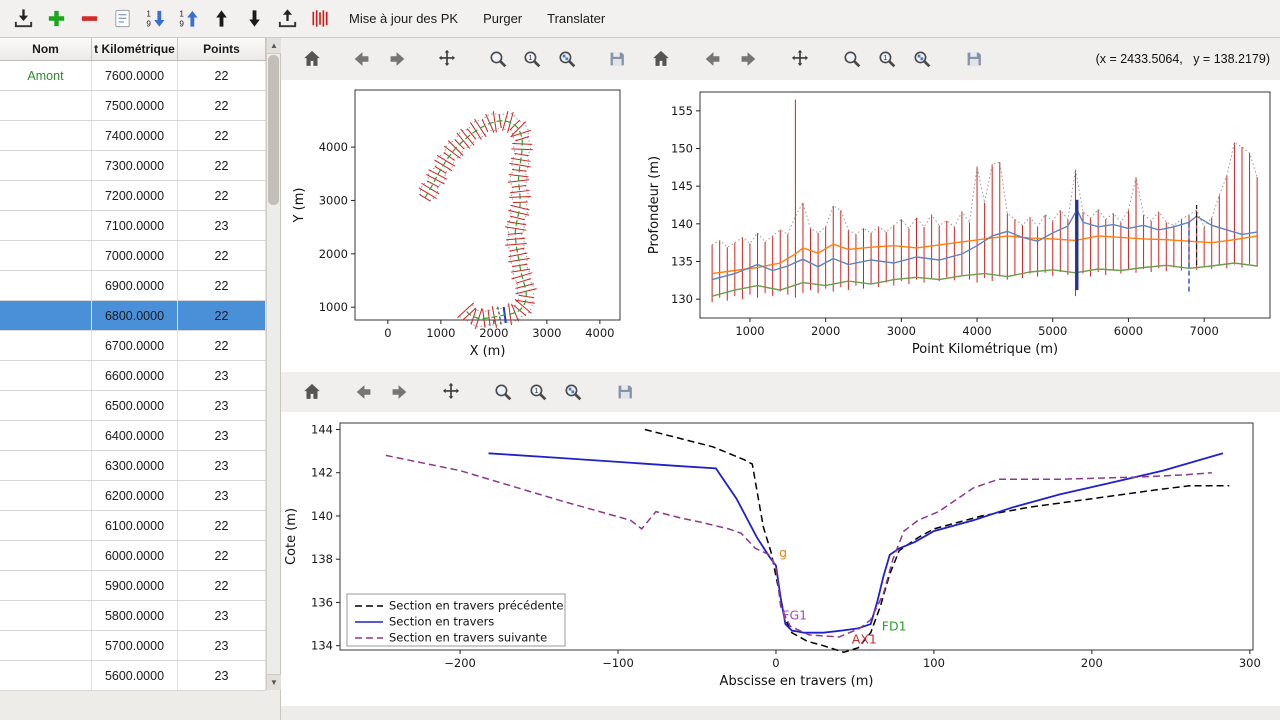  What do you see at coordinates (148, 24) in the screenshot?
I see `svg-text: 9` at bounding box center [148, 24].